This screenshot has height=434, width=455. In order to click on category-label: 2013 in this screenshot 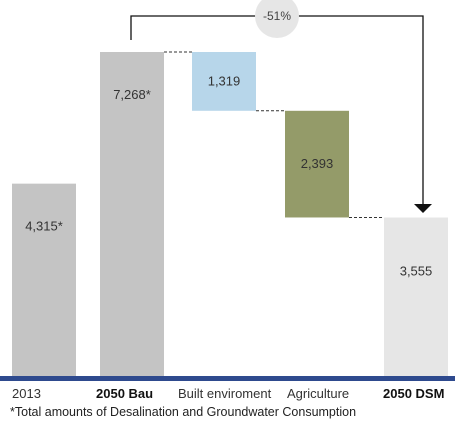, I will do `click(26, 393)`.